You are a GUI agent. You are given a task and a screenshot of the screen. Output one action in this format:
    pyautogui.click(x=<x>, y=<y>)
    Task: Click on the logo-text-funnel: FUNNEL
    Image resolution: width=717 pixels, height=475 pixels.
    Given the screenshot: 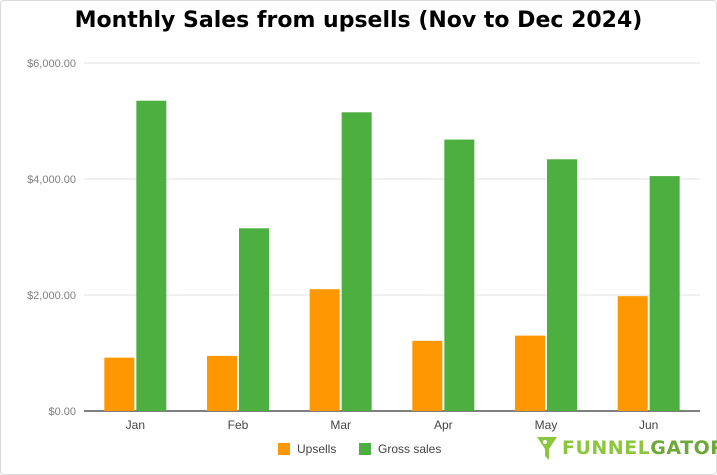 What is the action you would take?
    pyautogui.click(x=606, y=448)
    